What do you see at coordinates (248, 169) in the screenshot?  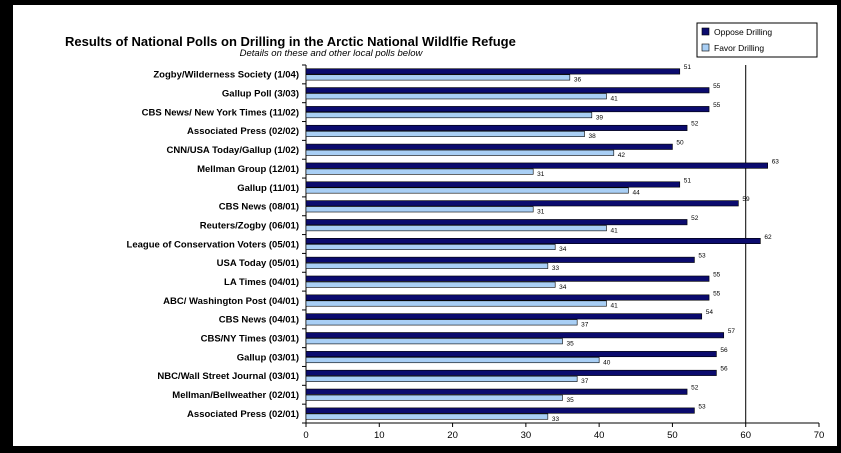 I see `category-label: Mellman Group (12/01)` at bounding box center [248, 169].